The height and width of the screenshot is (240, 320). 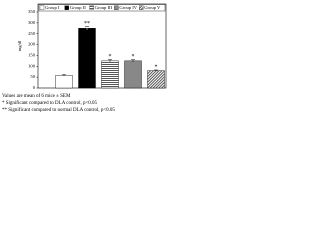 What do you see at coordinates (32, 11) in the screenshot?
I see `y-tick-label: 350` at bounding box center [32, 11].